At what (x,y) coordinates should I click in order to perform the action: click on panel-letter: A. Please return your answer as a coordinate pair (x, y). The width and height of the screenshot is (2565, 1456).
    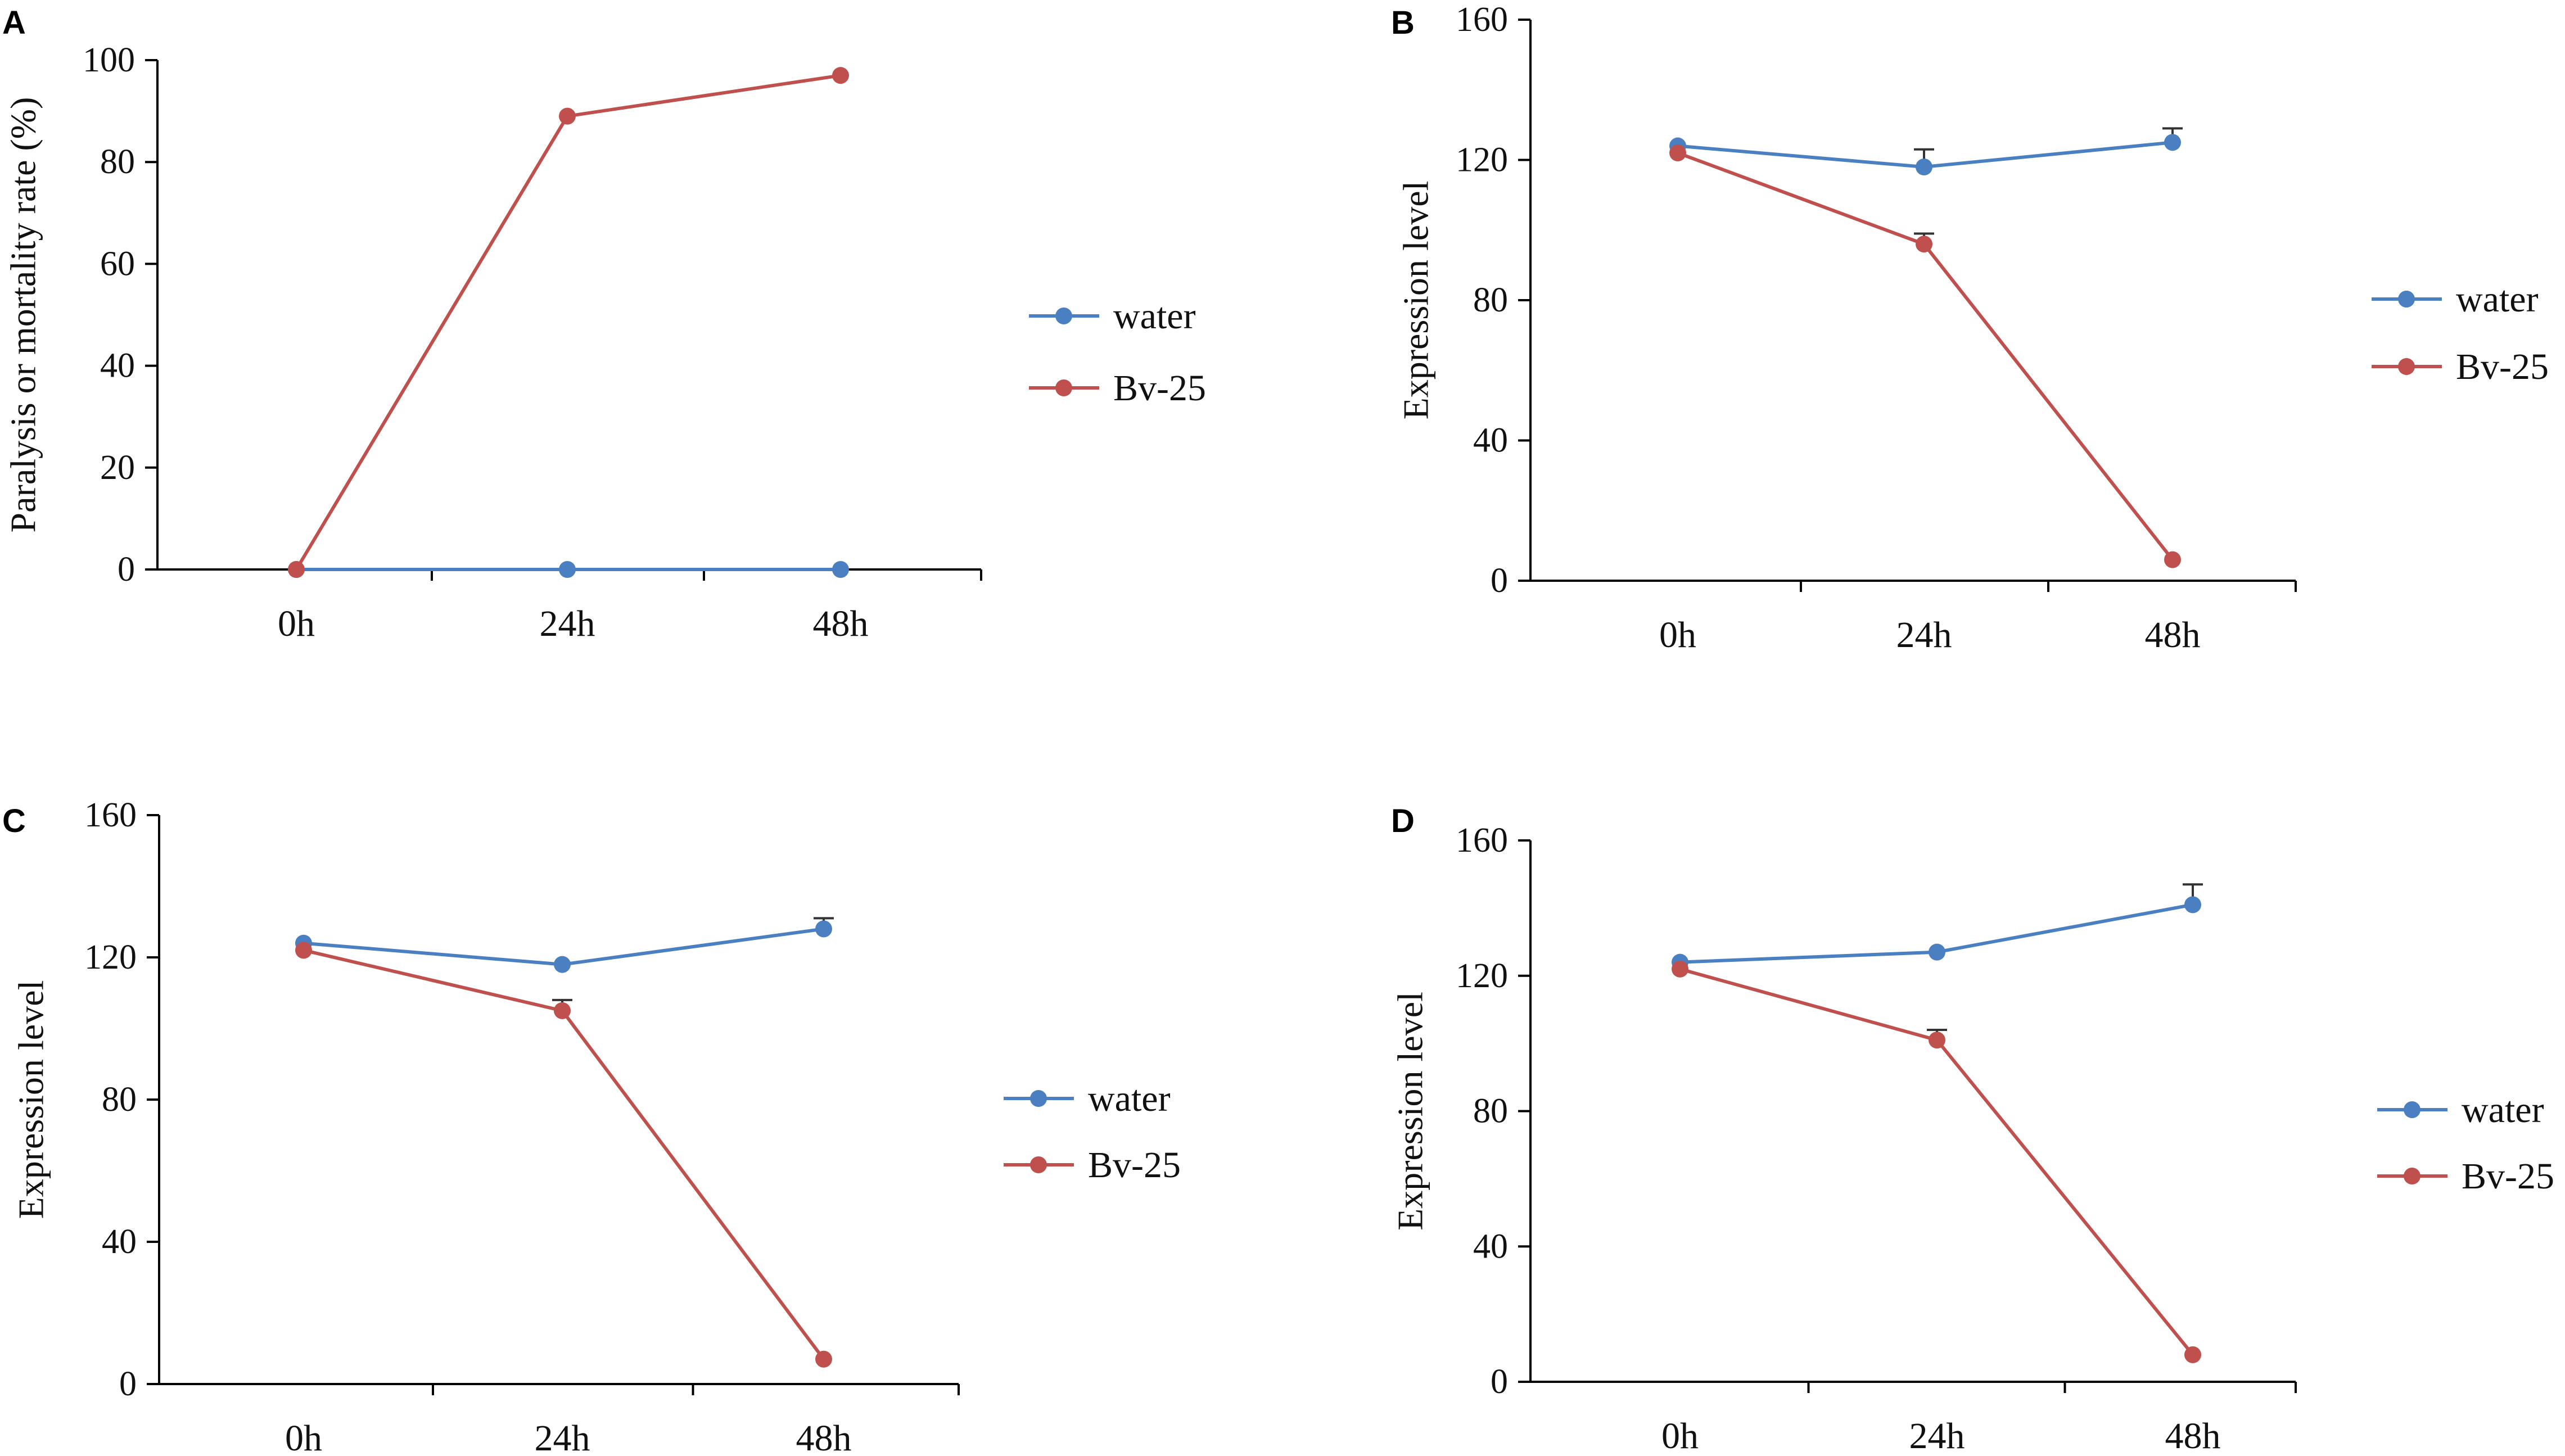
    Looking at the image, I should click on (14, 22).